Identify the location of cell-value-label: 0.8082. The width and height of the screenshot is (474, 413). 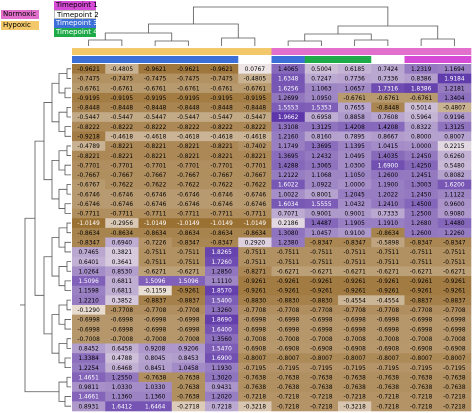
(454, 176).